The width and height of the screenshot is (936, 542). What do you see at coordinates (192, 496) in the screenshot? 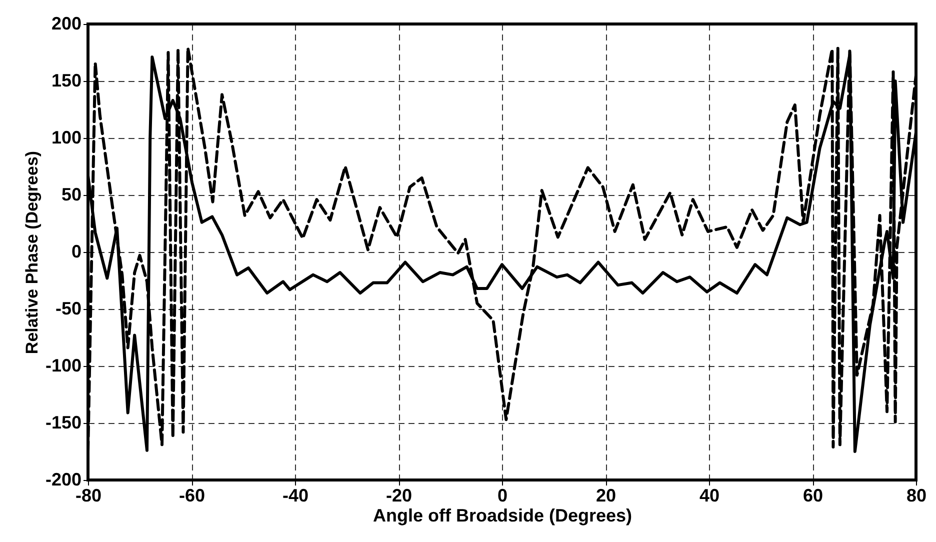
I see `x-tick-label: -60` at bounding box center [192, 496].